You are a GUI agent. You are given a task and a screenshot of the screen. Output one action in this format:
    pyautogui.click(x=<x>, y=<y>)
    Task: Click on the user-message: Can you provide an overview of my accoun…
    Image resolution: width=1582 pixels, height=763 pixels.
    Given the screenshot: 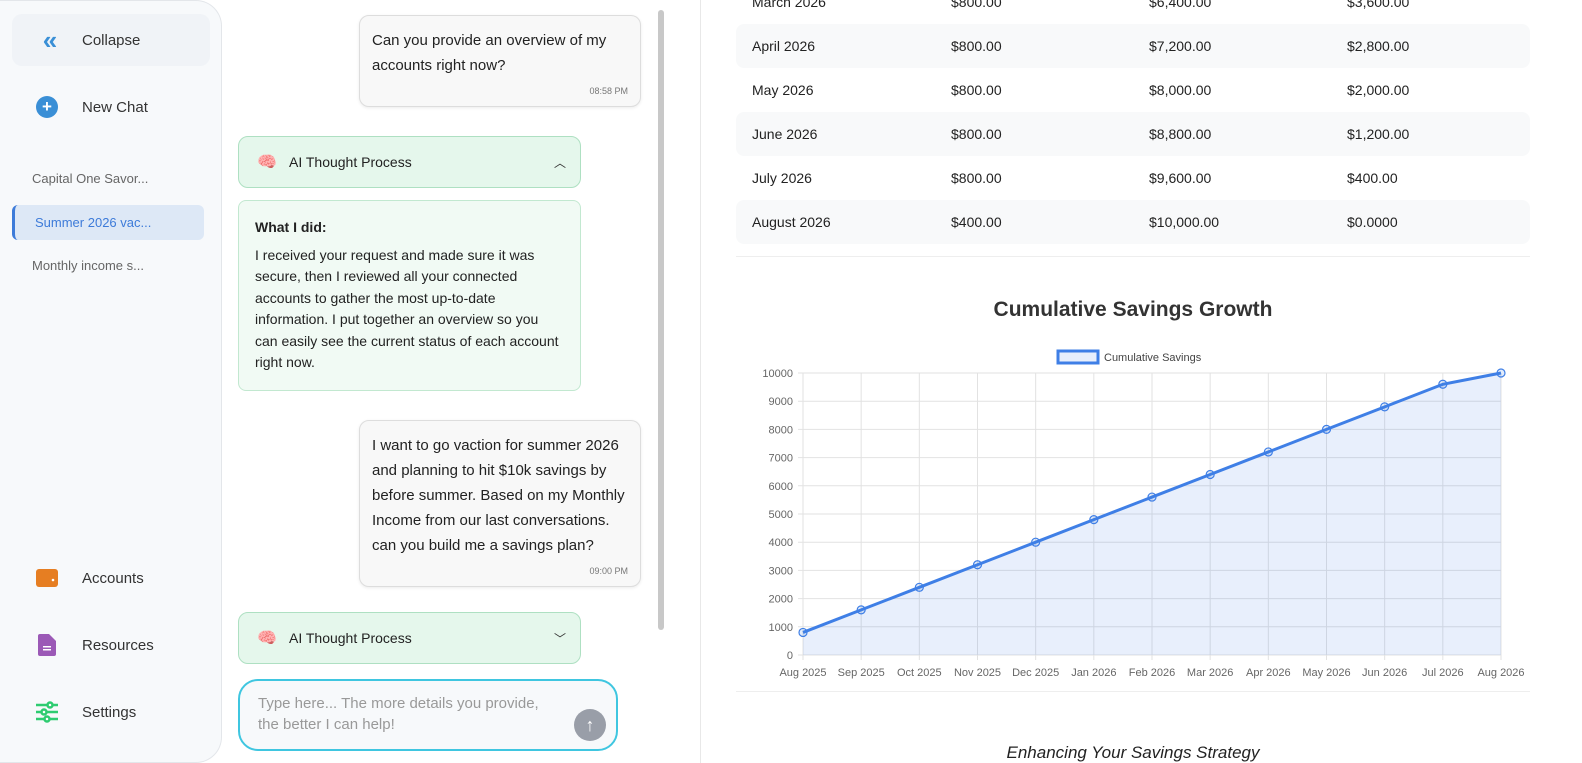 What is the action you would take?
    pyautogui.click(x=500, y=61)
    